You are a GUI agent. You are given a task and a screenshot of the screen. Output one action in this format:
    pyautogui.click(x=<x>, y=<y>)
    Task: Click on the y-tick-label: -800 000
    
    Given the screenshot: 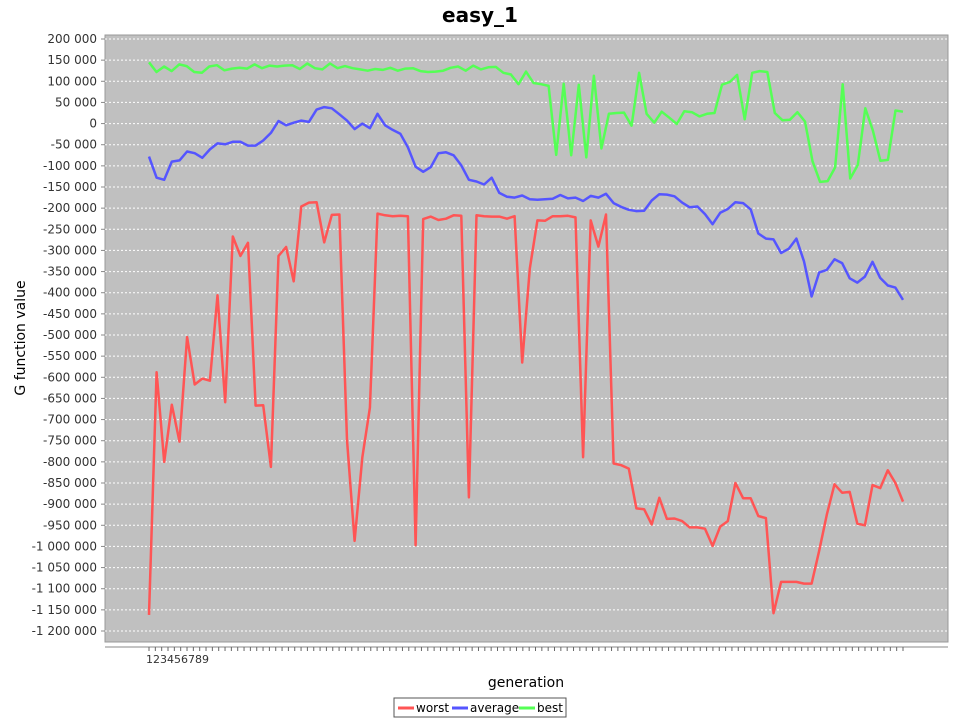 What is the action you would take?
    pyautogui.click(x=70, y=462)
    